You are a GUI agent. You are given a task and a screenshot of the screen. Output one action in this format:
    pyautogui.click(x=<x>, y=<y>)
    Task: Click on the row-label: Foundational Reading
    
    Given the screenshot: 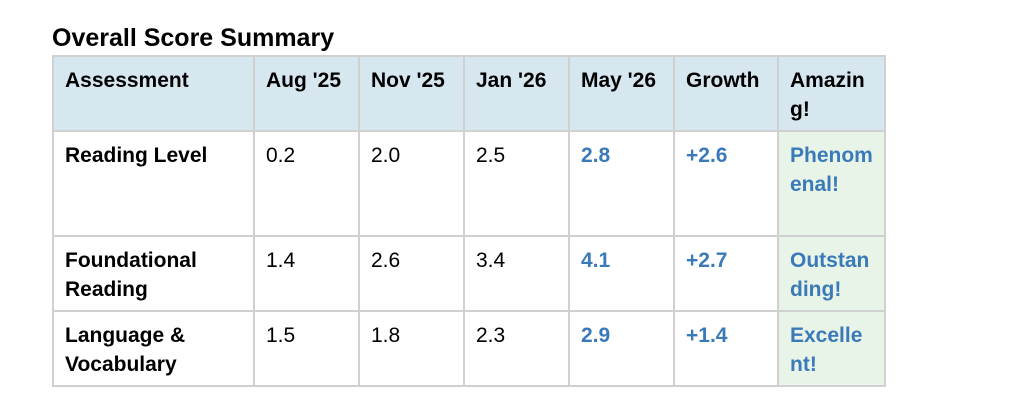 What is the action you would take?
    pyautogui.click(x=153, y=273)
    